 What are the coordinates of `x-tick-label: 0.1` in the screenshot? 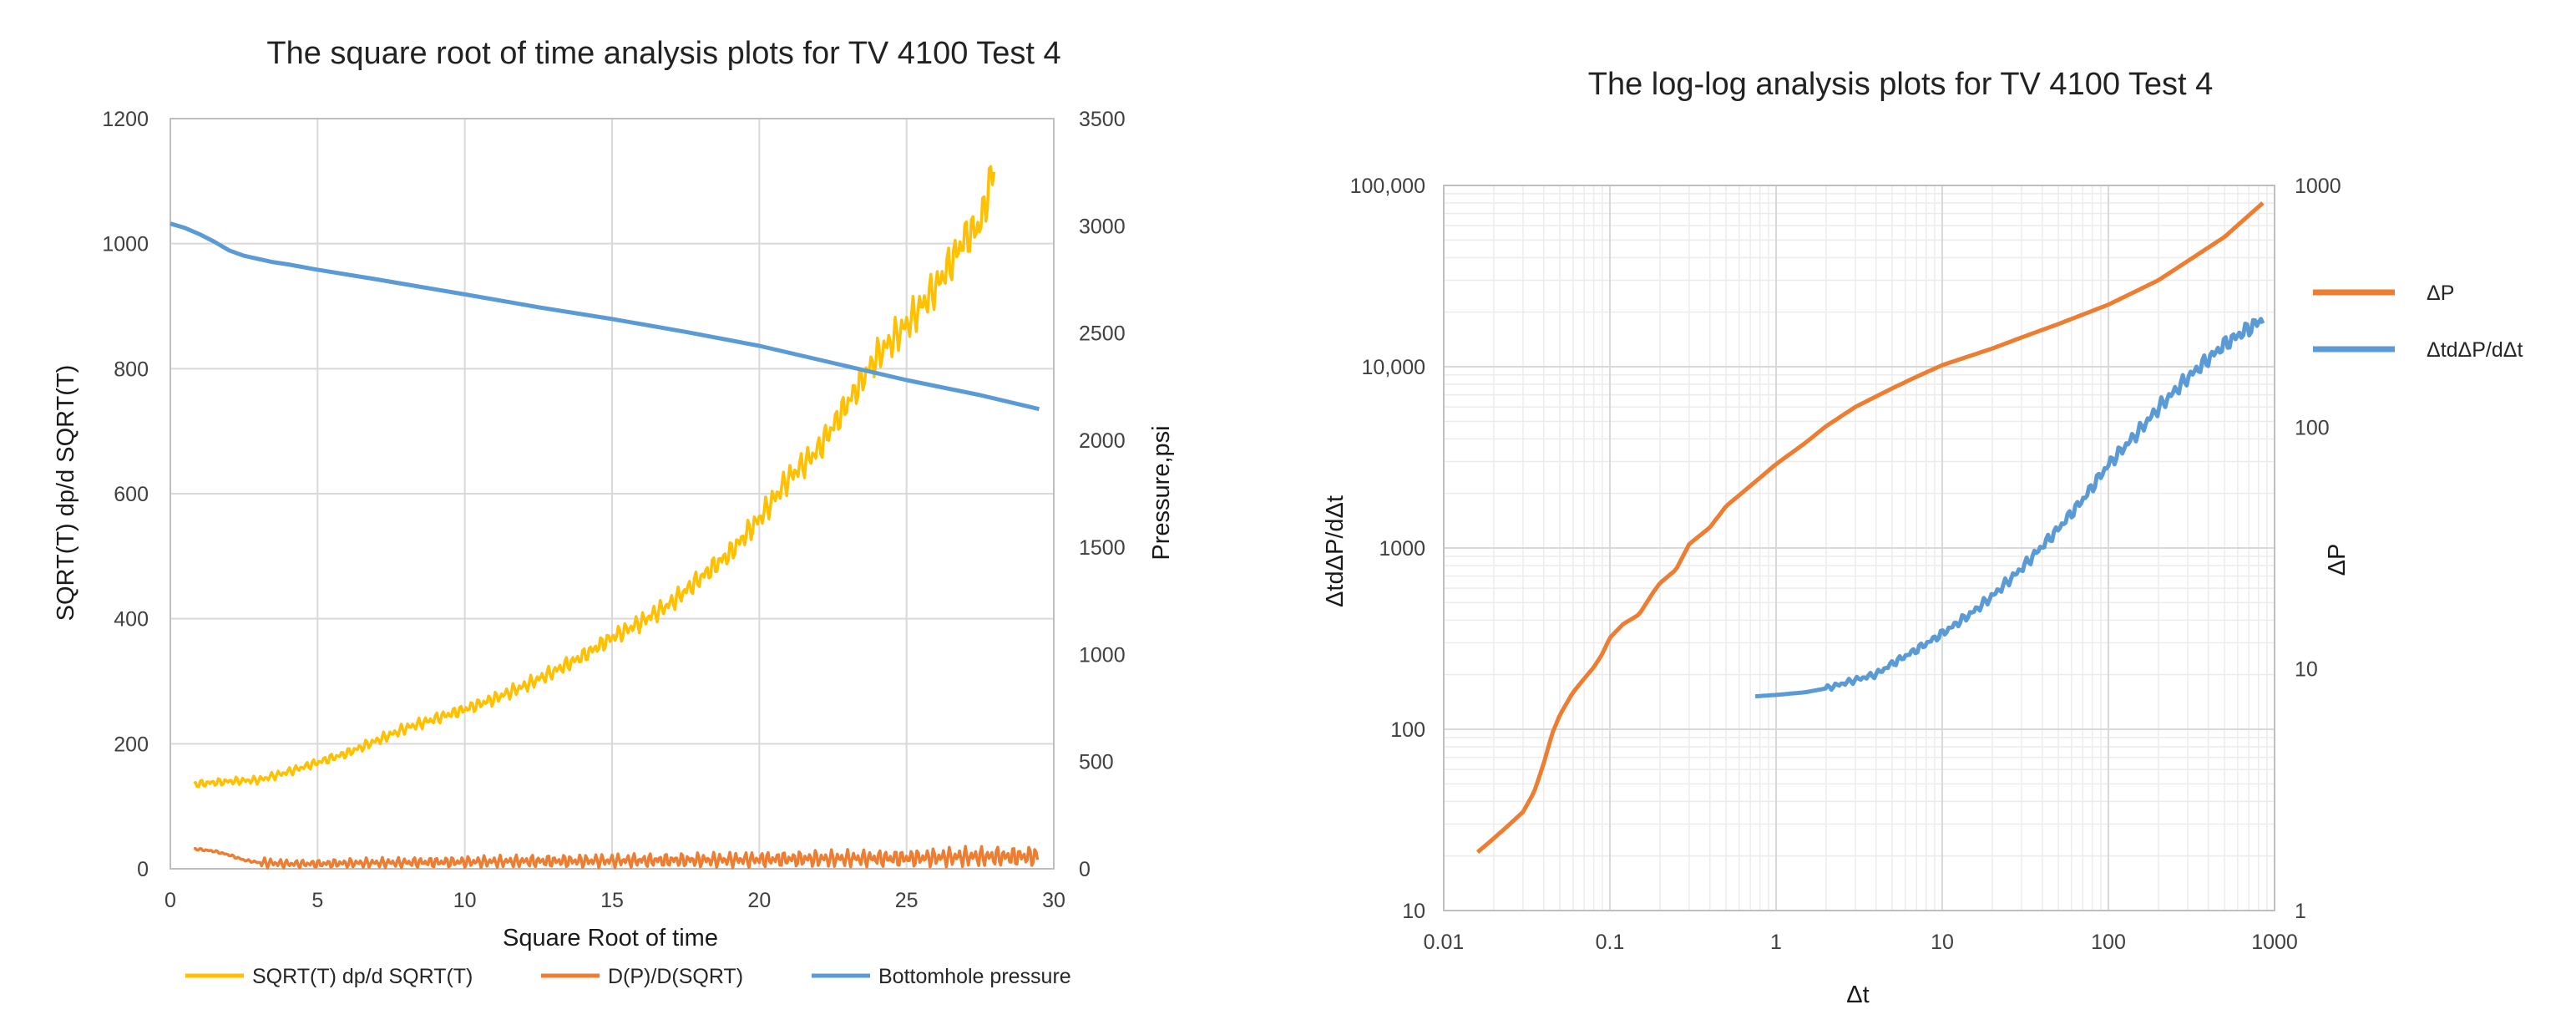 It's located at (1610, 942).